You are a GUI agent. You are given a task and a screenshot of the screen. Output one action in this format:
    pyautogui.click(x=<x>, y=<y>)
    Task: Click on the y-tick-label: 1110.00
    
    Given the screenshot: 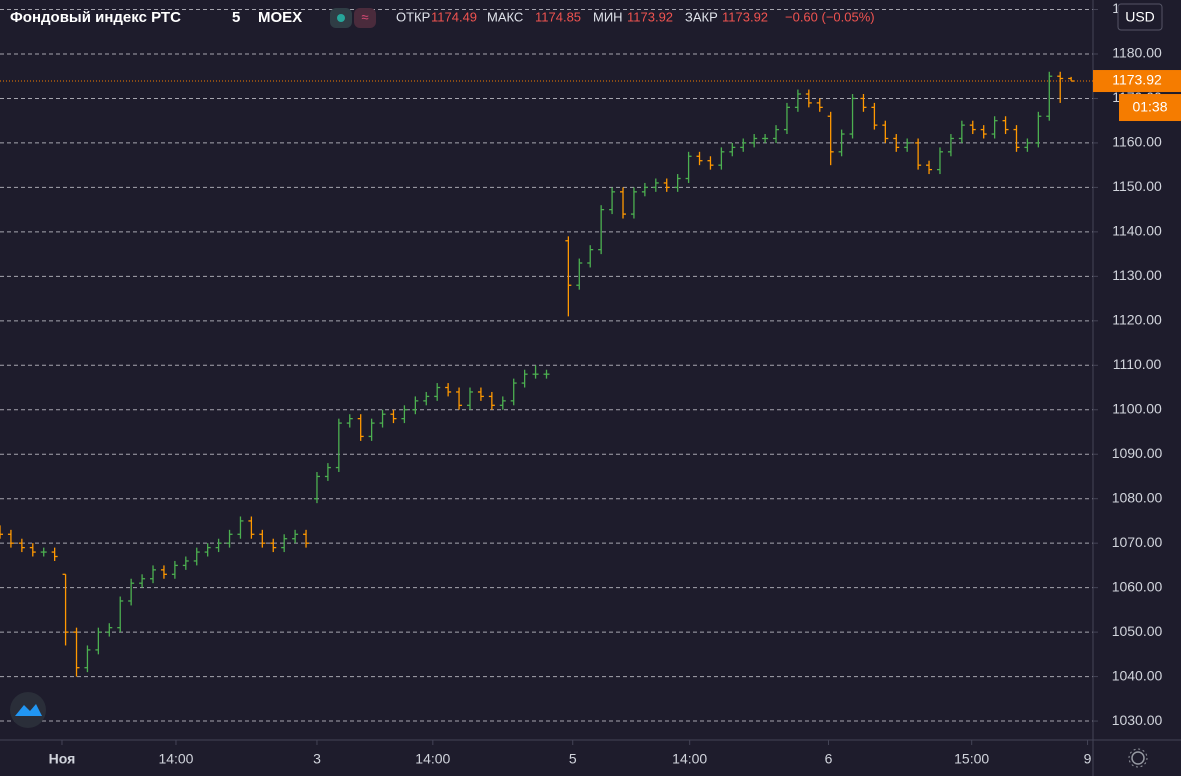 What is the action you would take?
    pyautogui.click(x=1137, y=364)
    